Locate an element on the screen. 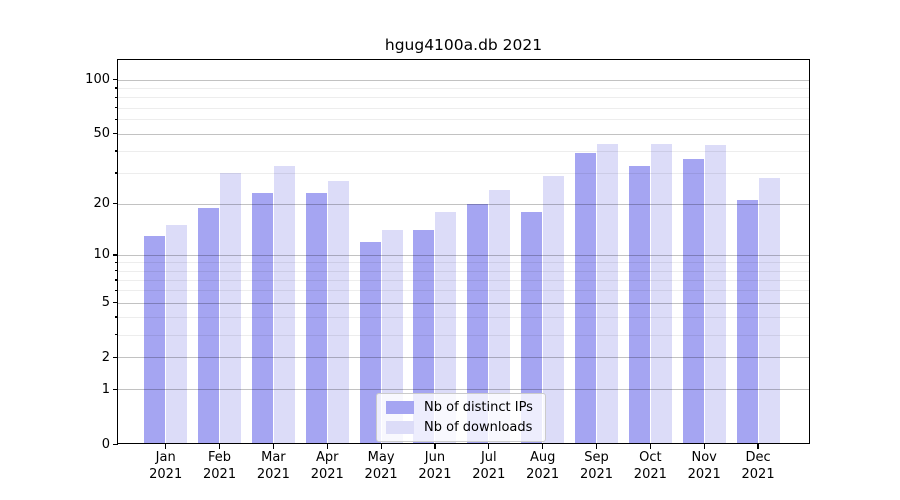 Image resolution: width=900 pixels, height=500 pixels. y-tick-label: 20 is located at coordinates (101, 204).